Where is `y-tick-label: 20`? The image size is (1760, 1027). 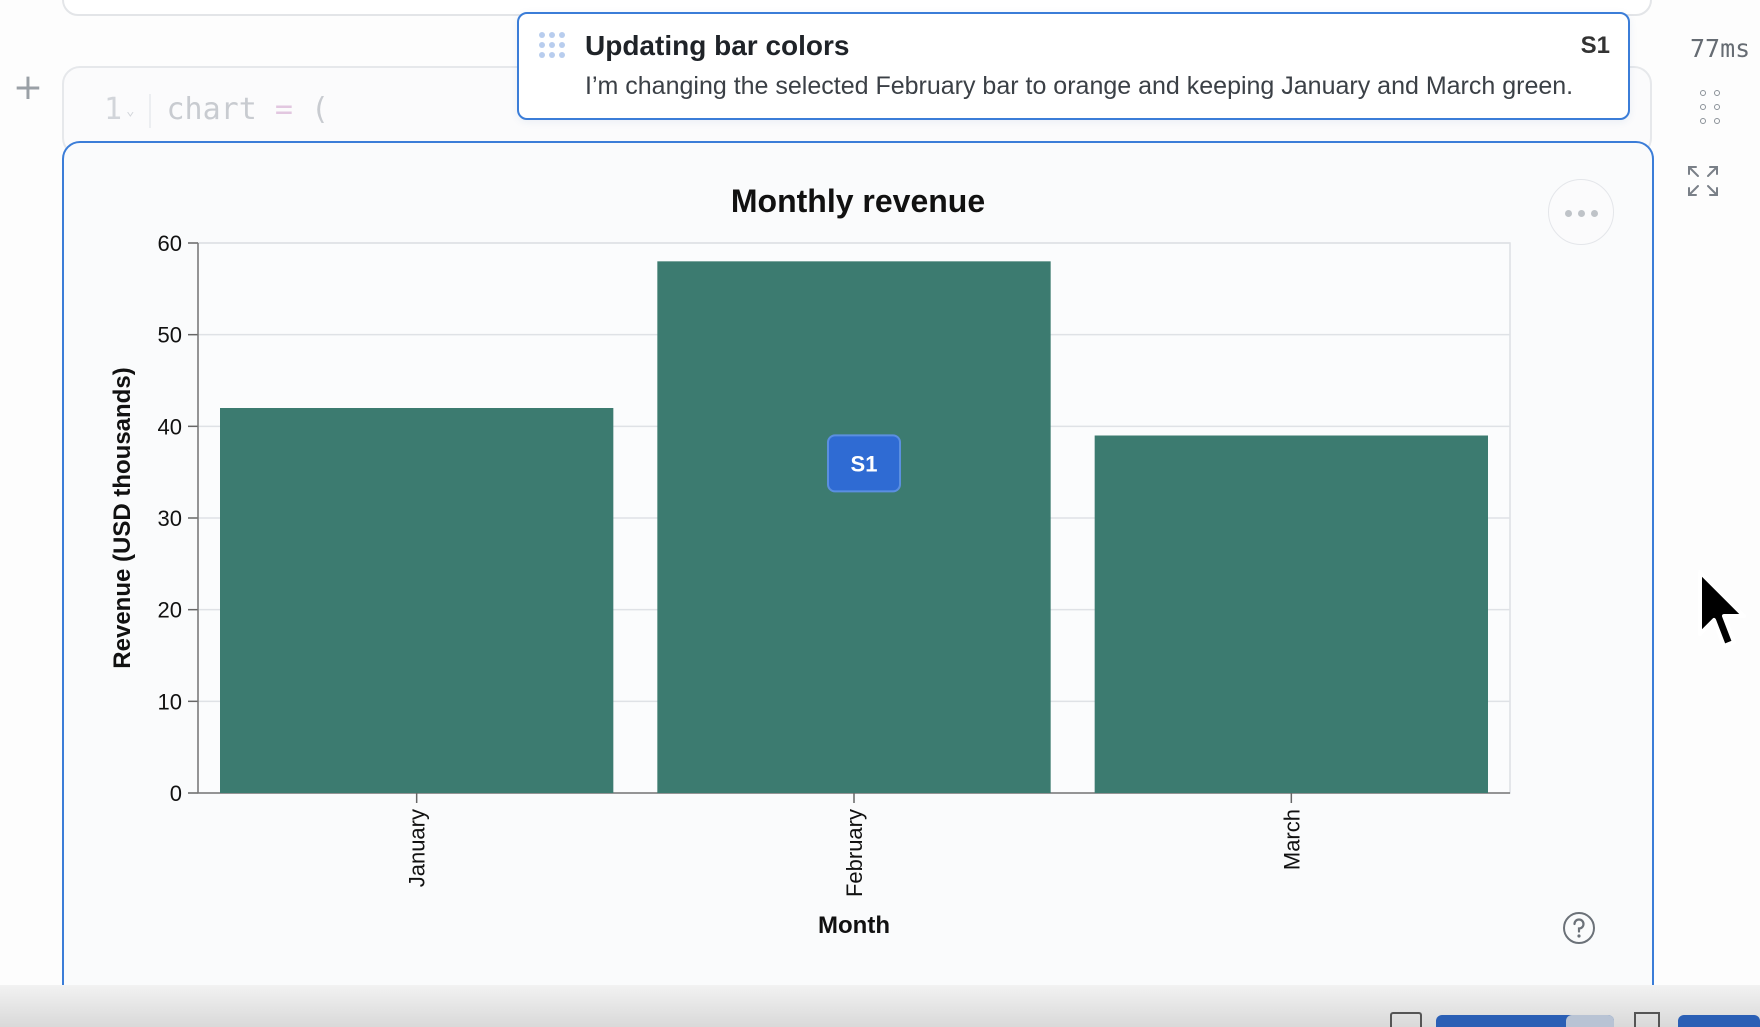
y-tick-label: 20 is located at coordinates (170, 610).